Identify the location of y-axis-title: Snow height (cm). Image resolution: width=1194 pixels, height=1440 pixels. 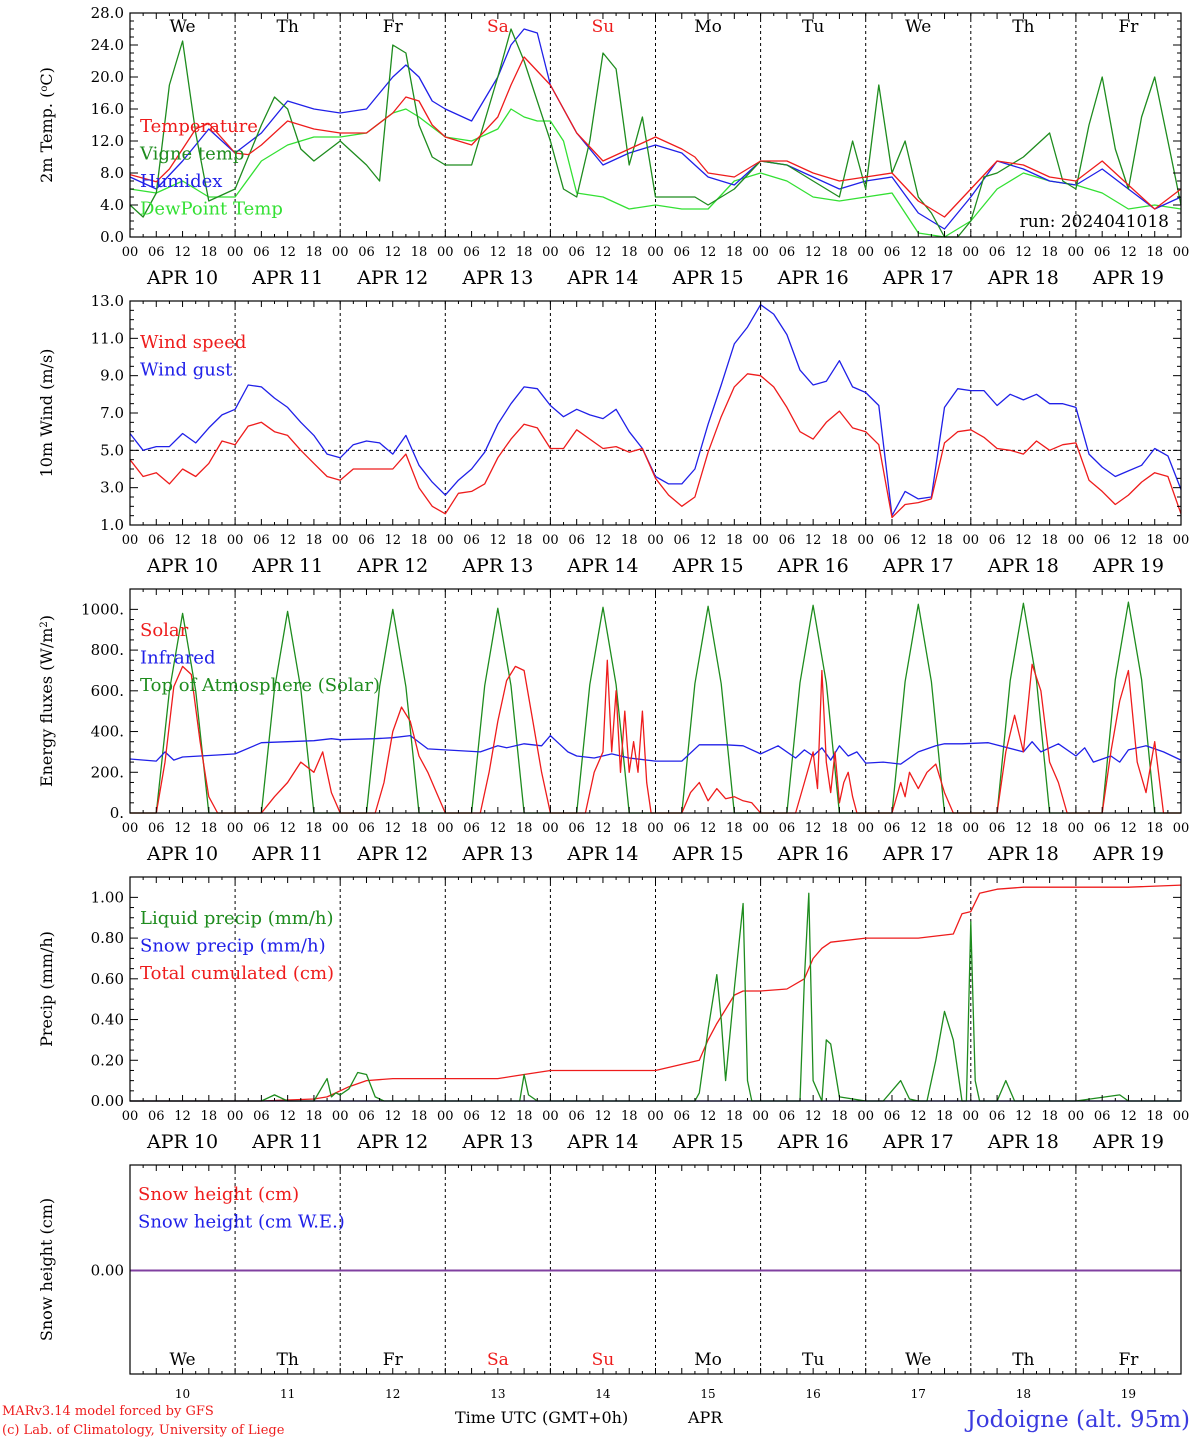
(46, 1269).